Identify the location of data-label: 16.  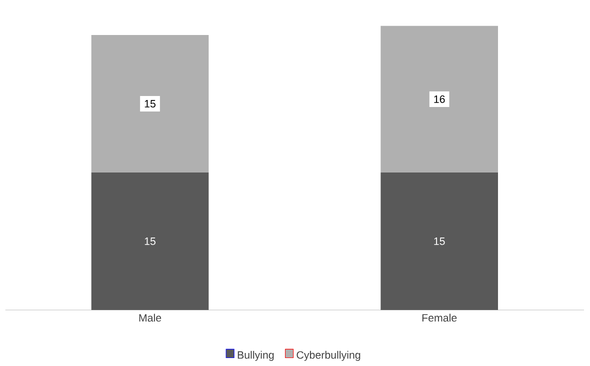
(439, 99).